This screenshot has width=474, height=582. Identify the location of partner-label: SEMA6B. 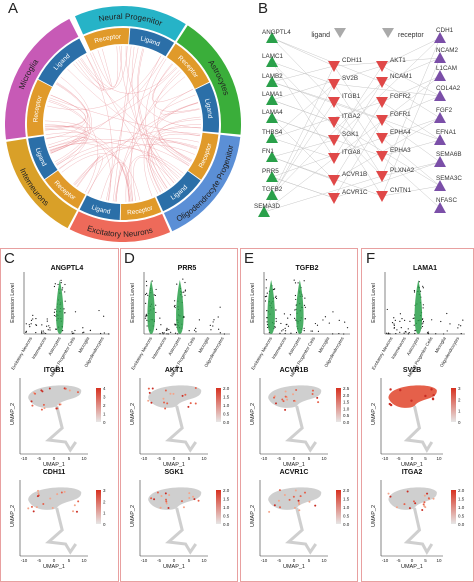
(449, 154).